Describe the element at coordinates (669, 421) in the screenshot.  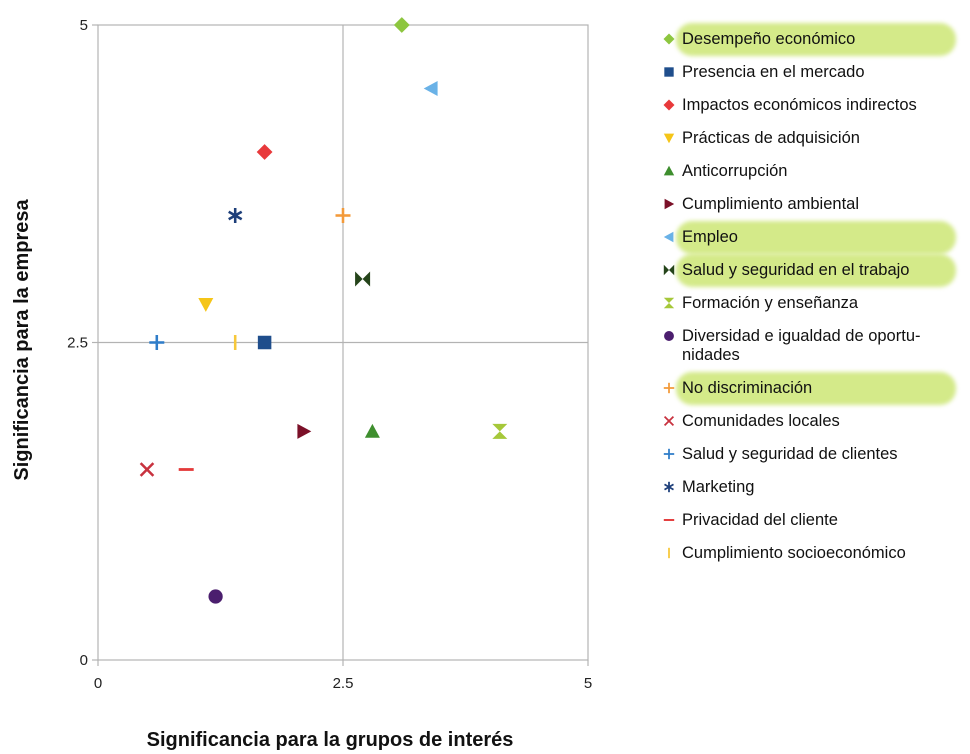
I see `legend-swatch-x-icon` at that location.